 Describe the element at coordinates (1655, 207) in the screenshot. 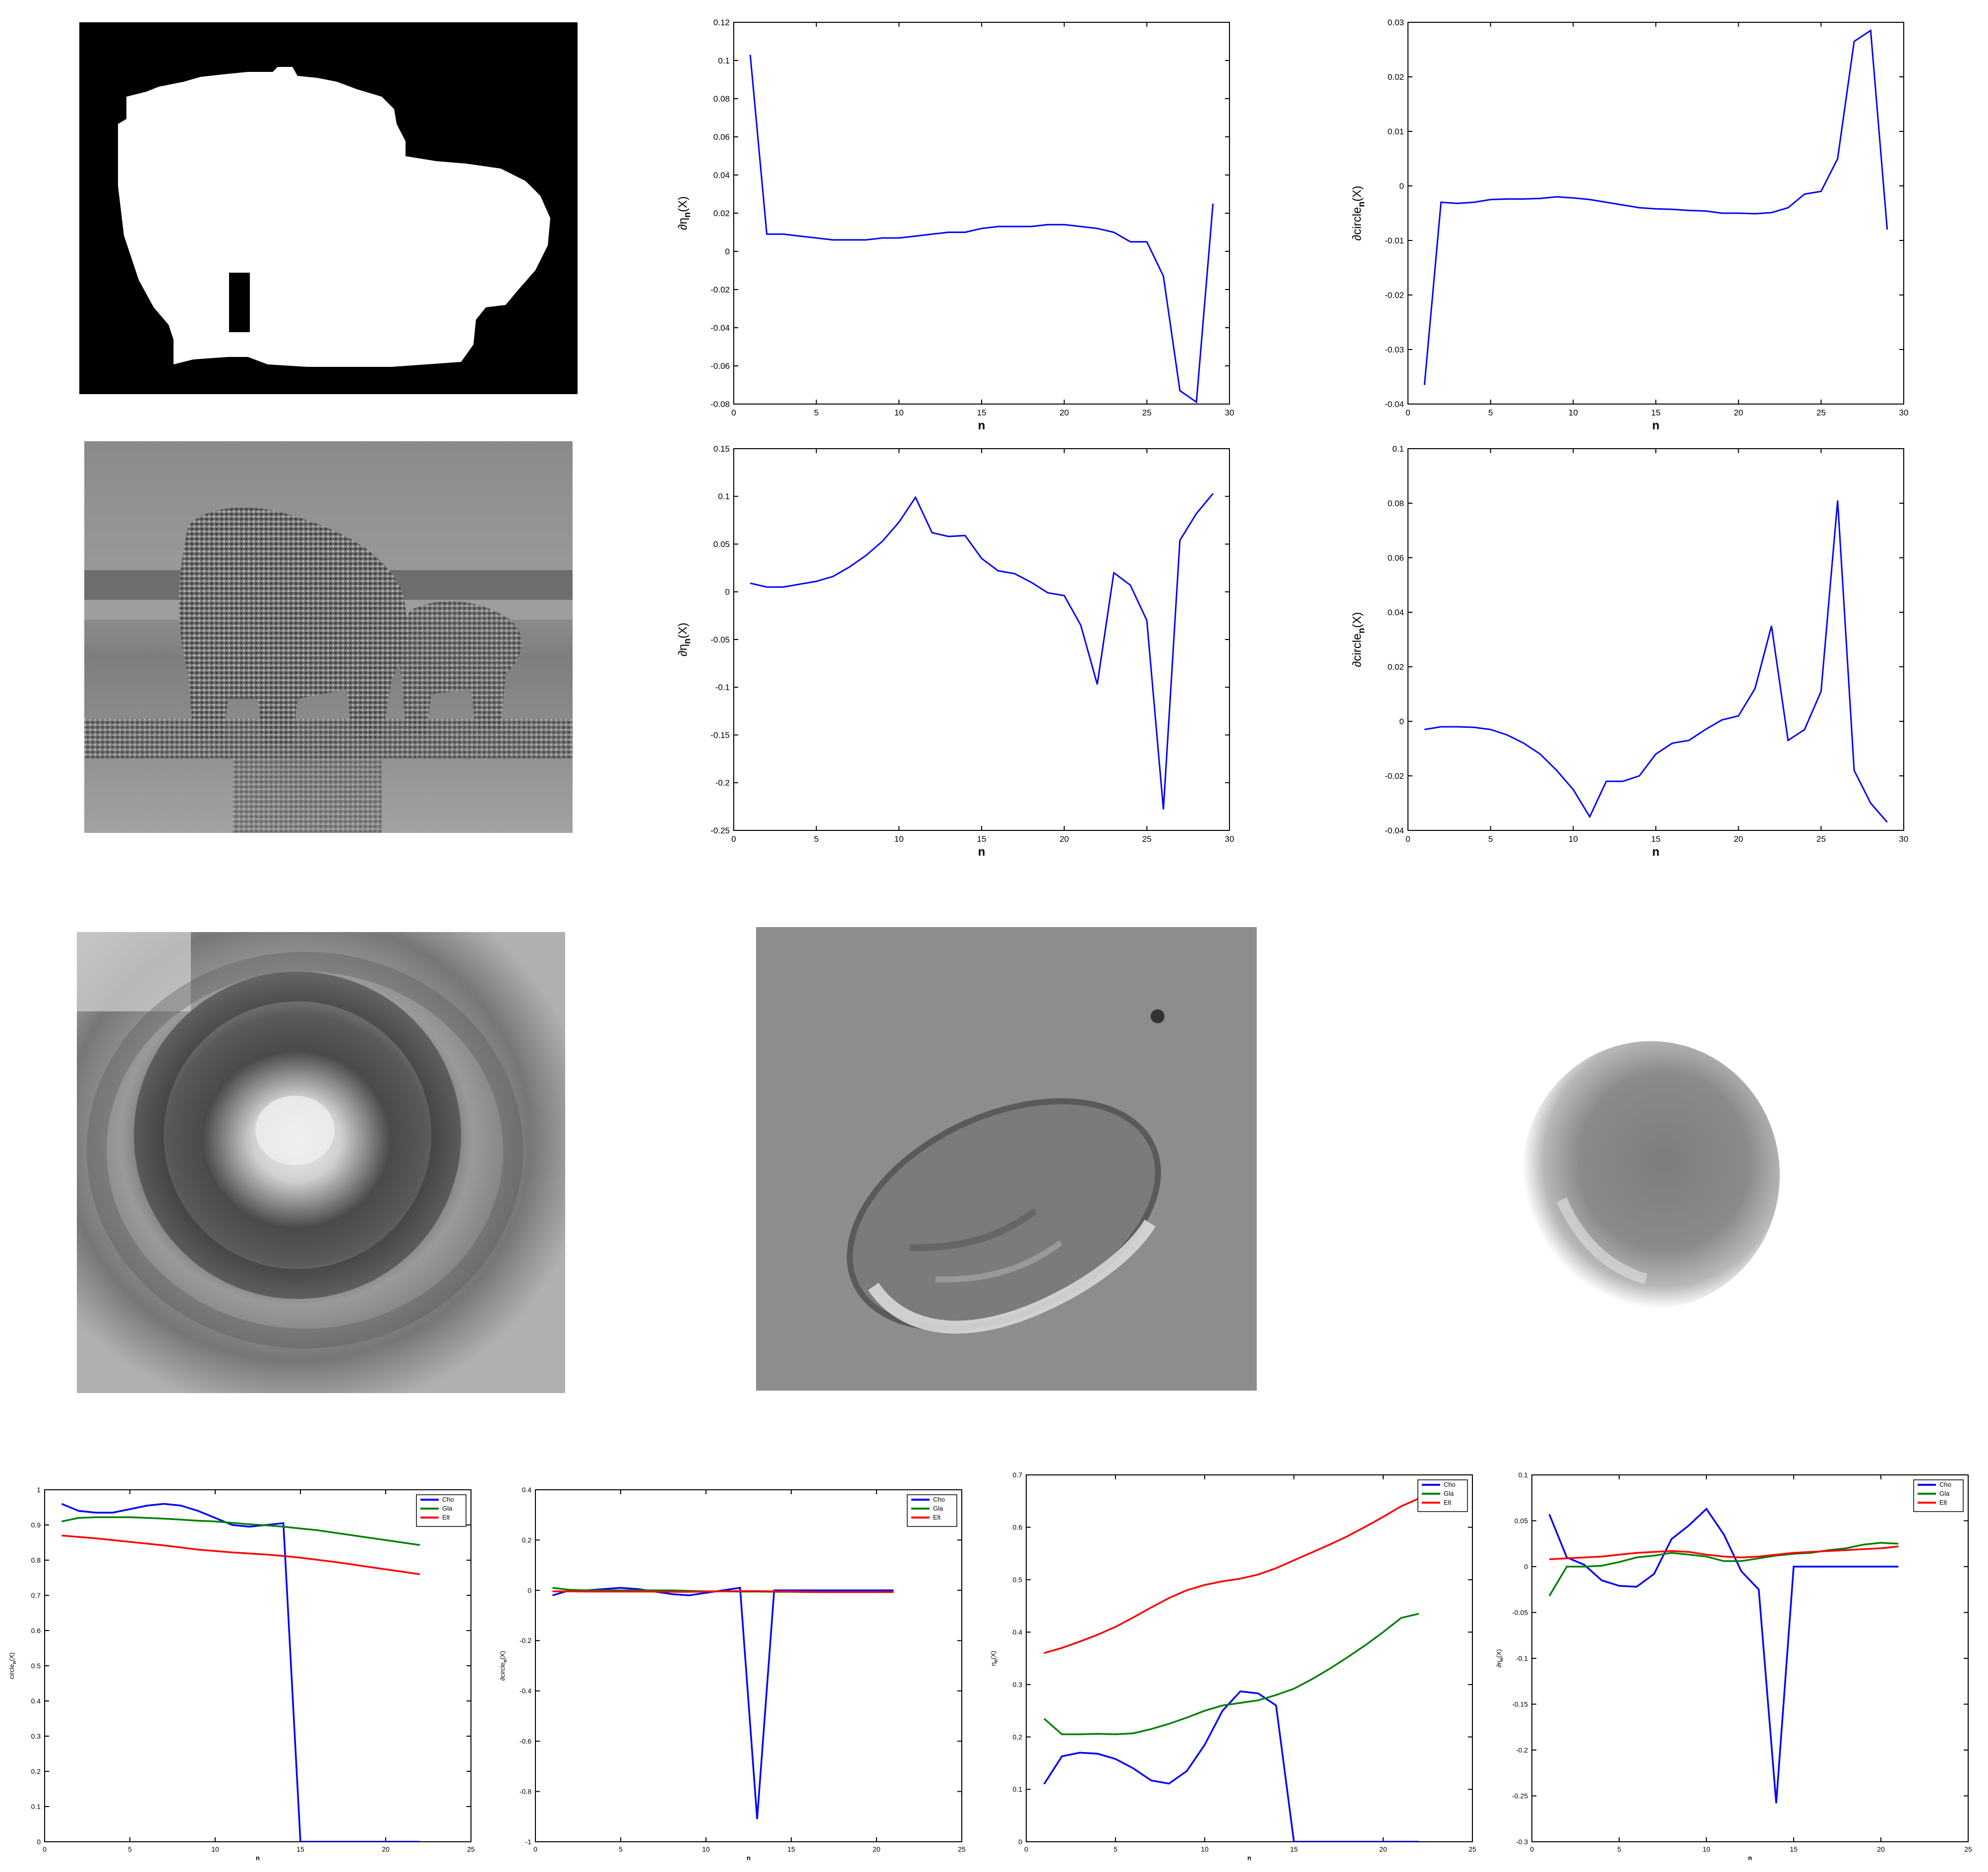

I see `series-line` at that location.